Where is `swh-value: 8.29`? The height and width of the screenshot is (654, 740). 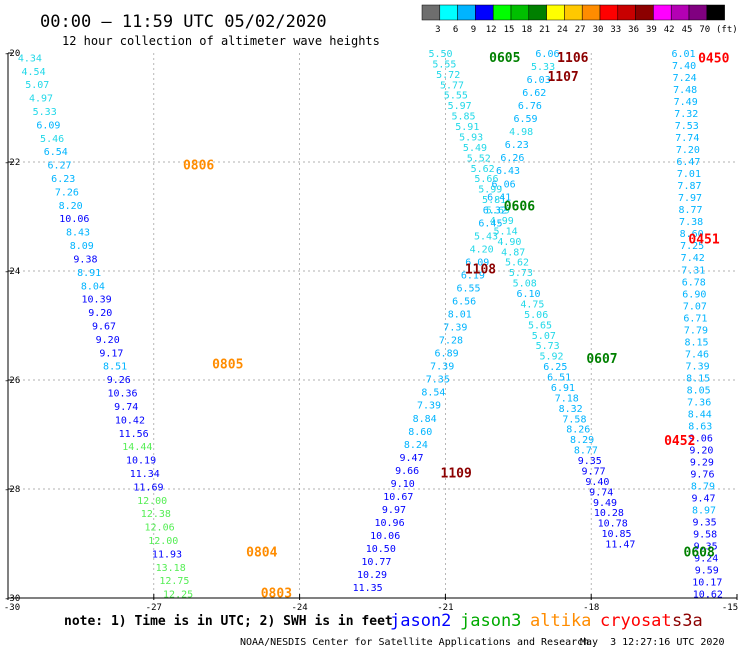 swh-value: 8.29 is located at coordinates (582, 440).